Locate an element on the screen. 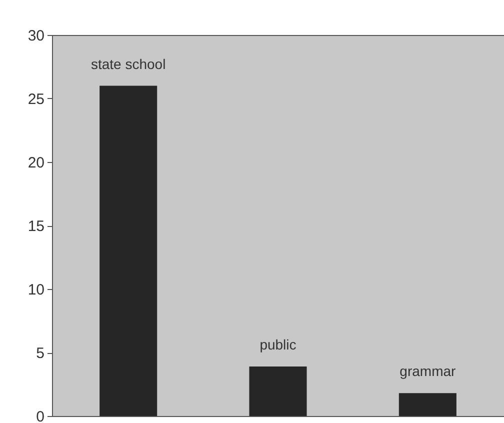 This screenshot has width=504, height=423. y-tick-label: 30 is located at coordinates (36, 36).